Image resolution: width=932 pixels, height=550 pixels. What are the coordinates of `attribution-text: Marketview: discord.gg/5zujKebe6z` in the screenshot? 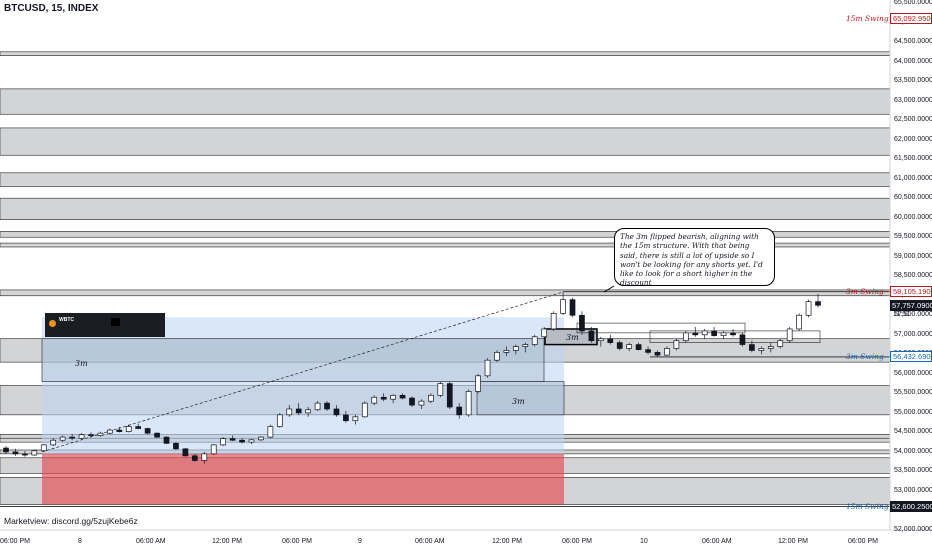 It's located at (71, 521).